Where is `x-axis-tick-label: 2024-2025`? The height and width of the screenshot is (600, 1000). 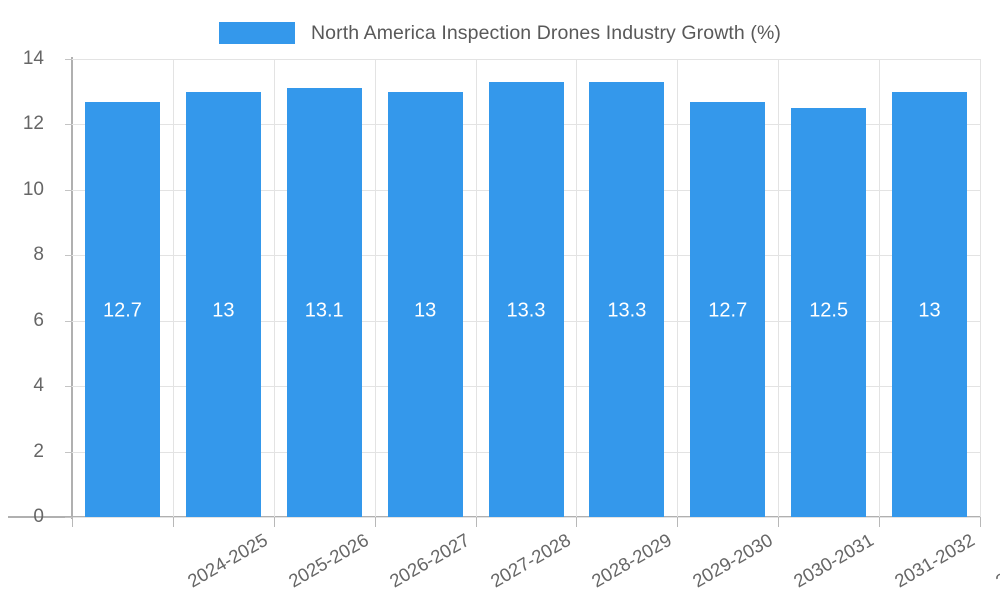
x-axis-tick-label: 2024-2025 is located at coordinates (228, 560).